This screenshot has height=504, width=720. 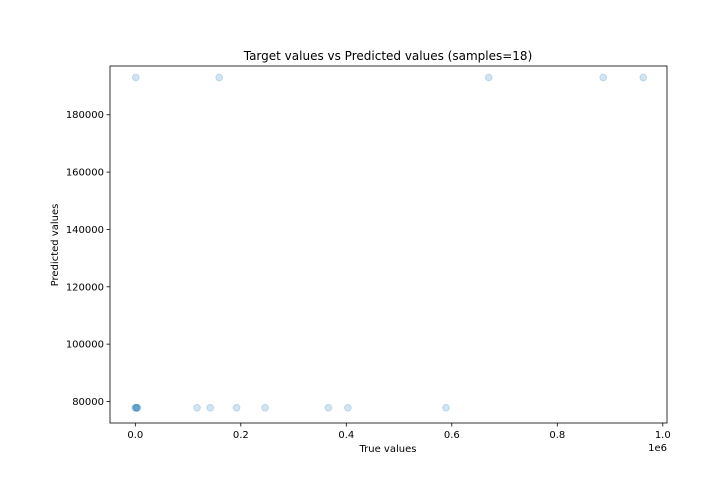 What do you see at coordinates (663, 435) in the screenshot?
I see `x-tick-label: 1.0` at bounding box center [663, 435].